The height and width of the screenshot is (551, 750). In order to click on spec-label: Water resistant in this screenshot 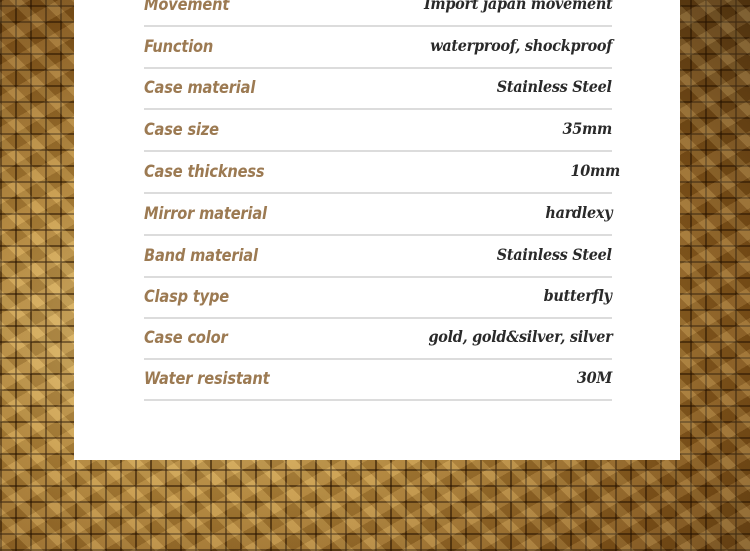, I will do `click(207, 379)`.